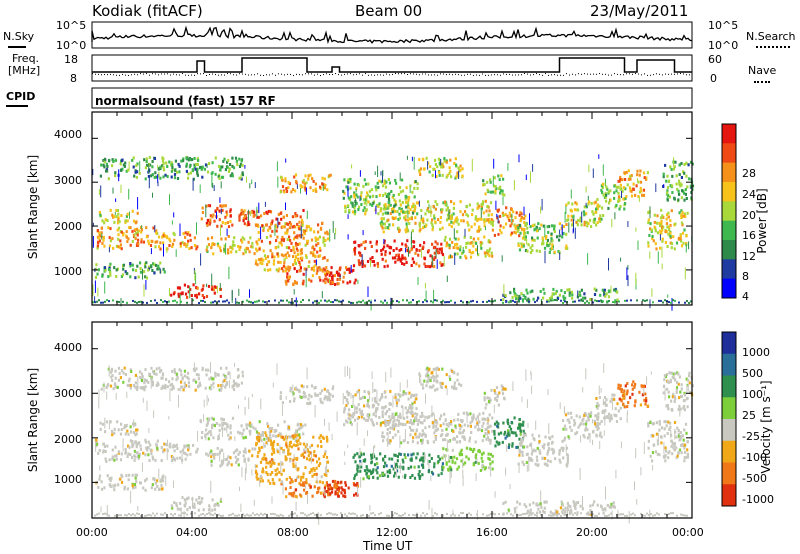 This screenshot has width=800, height=554. I want to click on freq-strip-frame, so click(392, 68).